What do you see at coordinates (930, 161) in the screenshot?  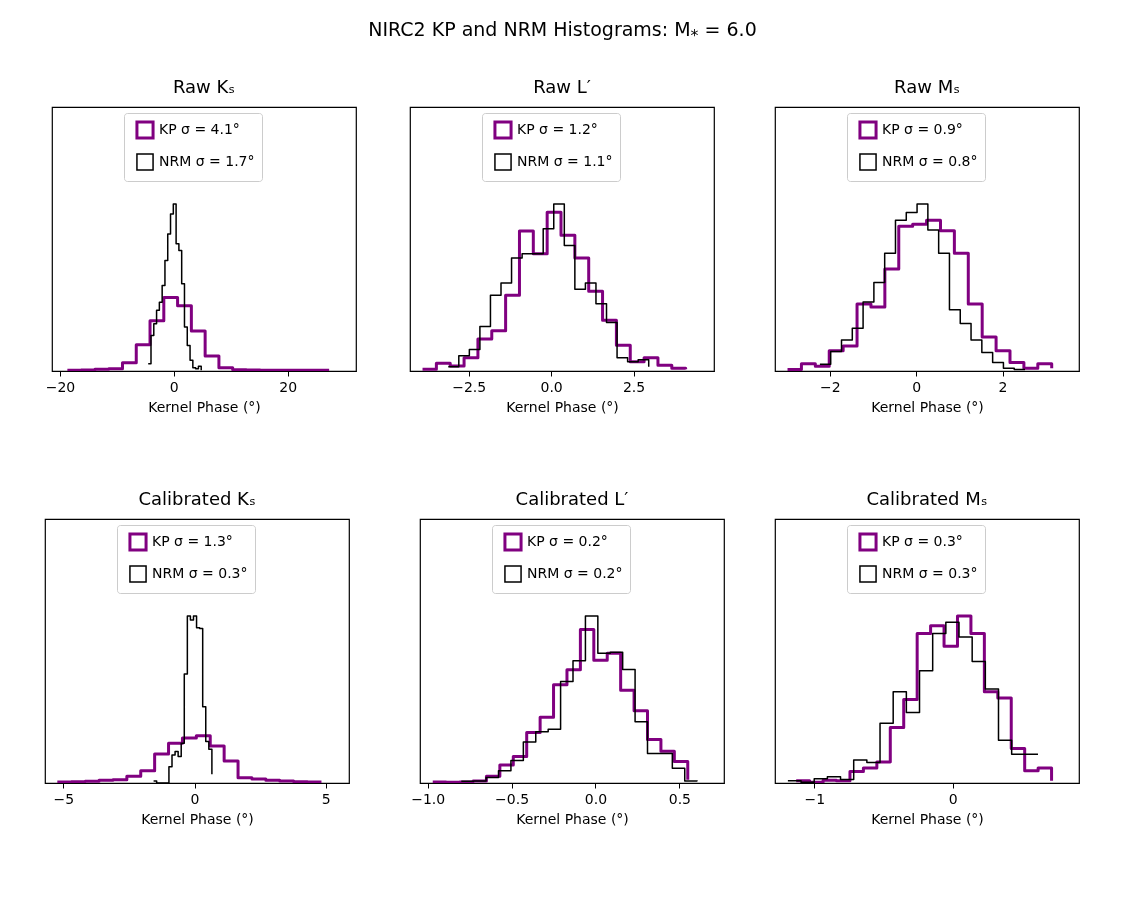 I see `legend-label: NRM σ = 0.8°` at bounding box center [930, 161].